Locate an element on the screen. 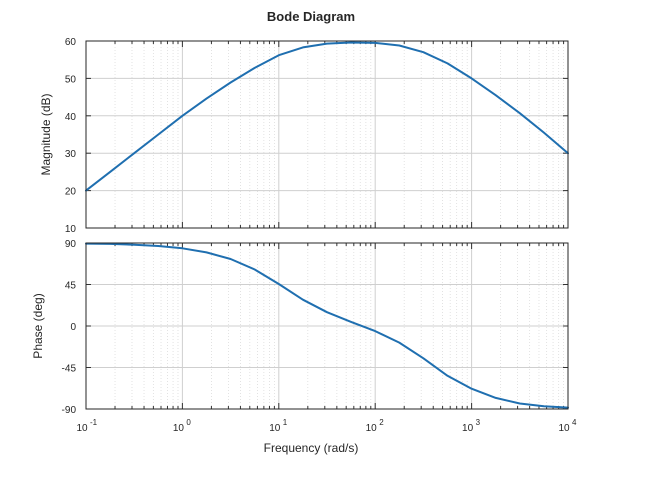 The width and height of the screenshot is (663, 477). x-tick-exponent: -1 is located at coordinates (94, 422).